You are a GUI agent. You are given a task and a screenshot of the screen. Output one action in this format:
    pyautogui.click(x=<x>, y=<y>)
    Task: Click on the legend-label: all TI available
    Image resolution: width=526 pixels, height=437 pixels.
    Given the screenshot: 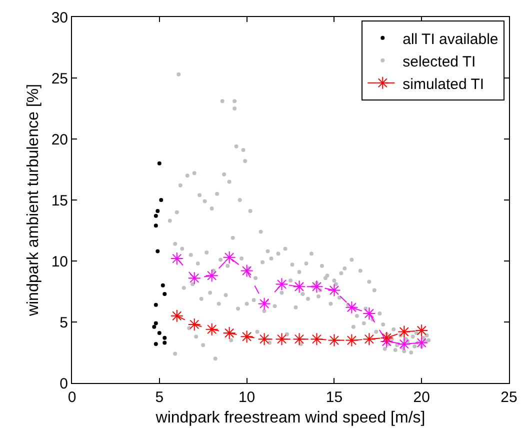 What is the action you would take?
    pyautogui.click(x=450, y=39)
    